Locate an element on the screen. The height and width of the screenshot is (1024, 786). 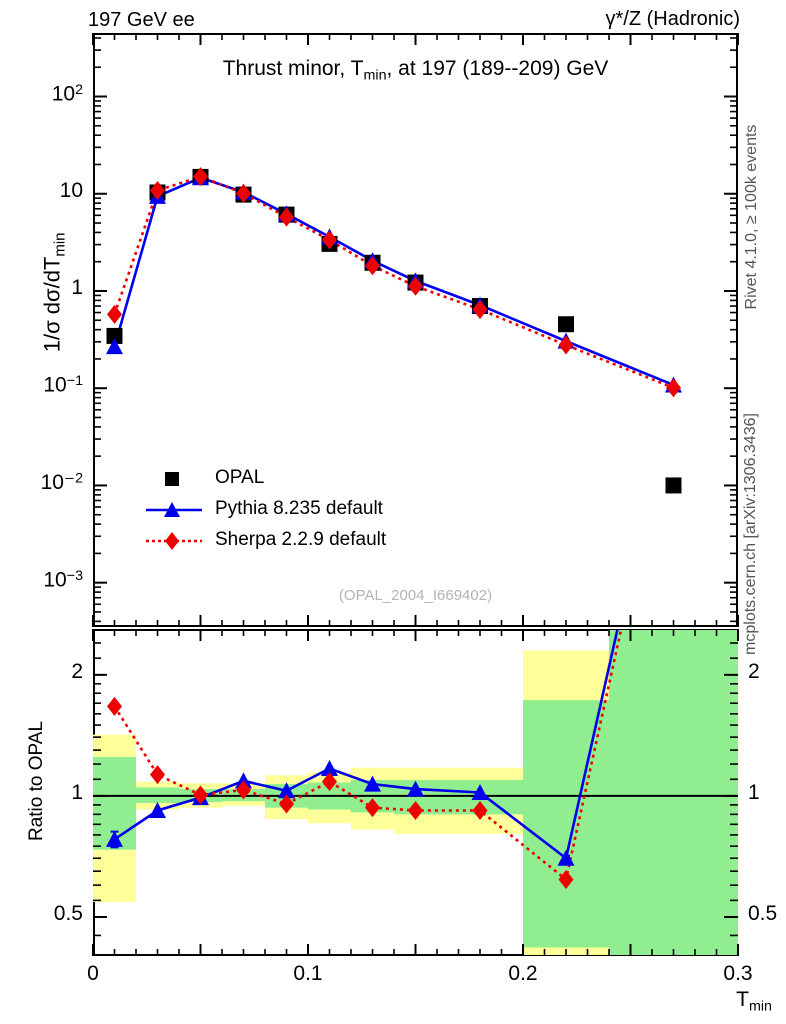
legend-label-sherpa: Sherpa 2.2.9 default is located at coordinates (301, 539).